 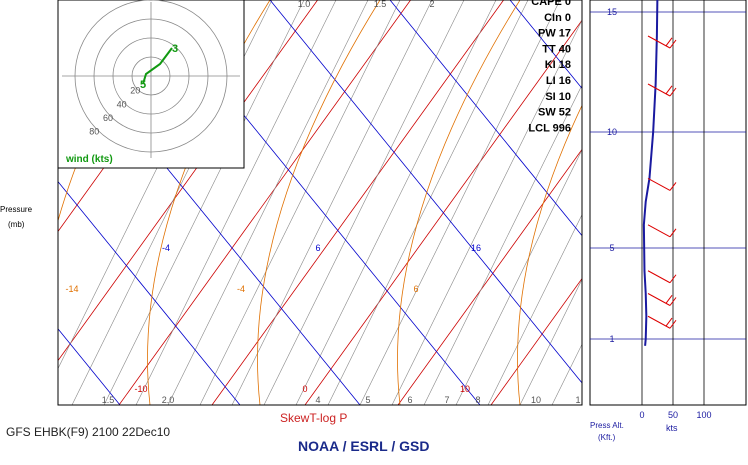 I want to click on mixing-ratio-tick-label: 1, so click(x=577, y=400).